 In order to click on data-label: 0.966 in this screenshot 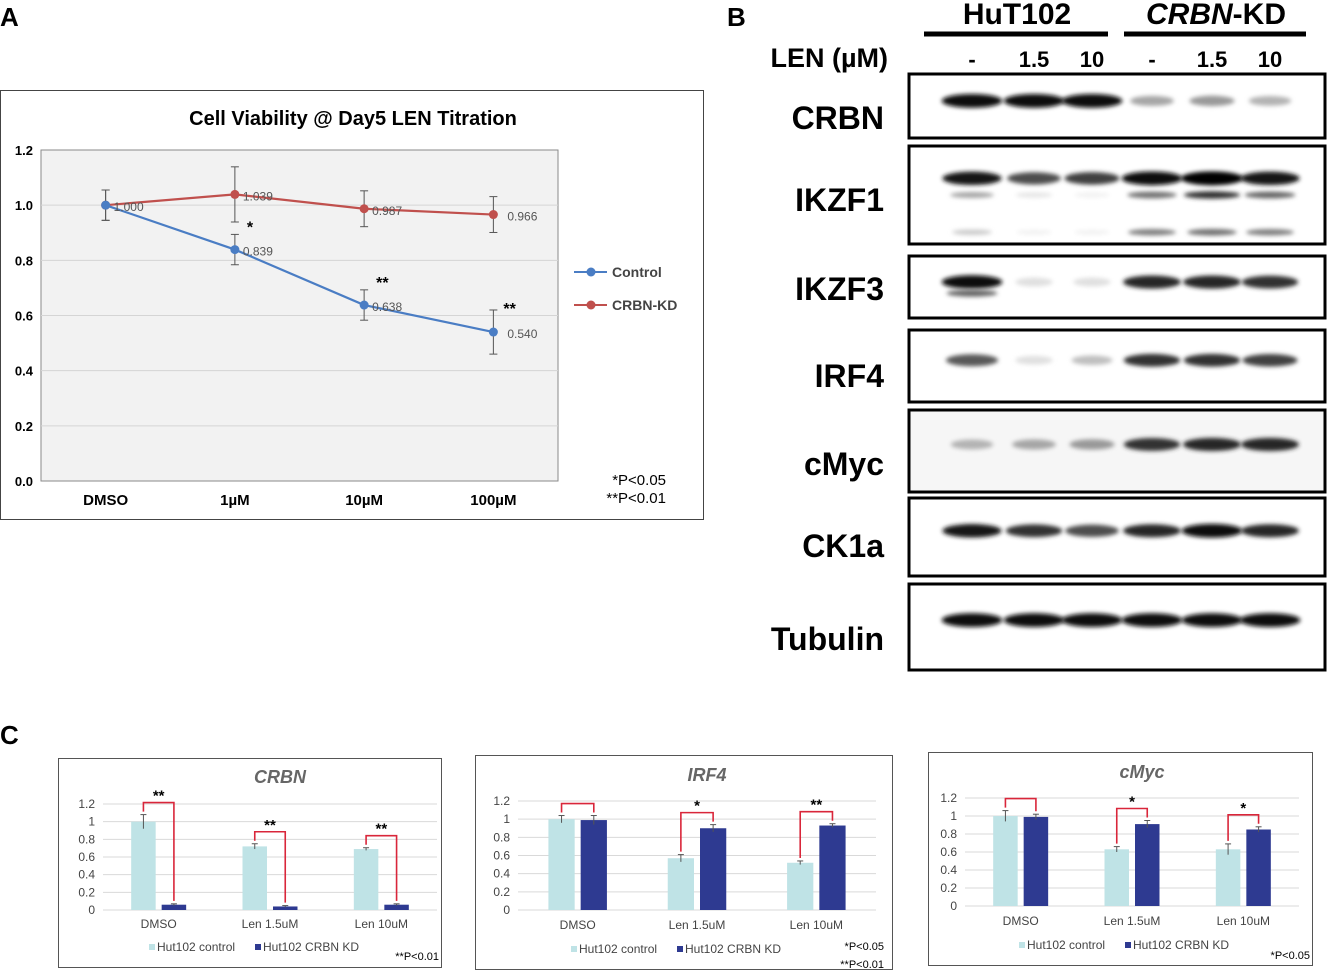, I will do `click(522, 217)`.